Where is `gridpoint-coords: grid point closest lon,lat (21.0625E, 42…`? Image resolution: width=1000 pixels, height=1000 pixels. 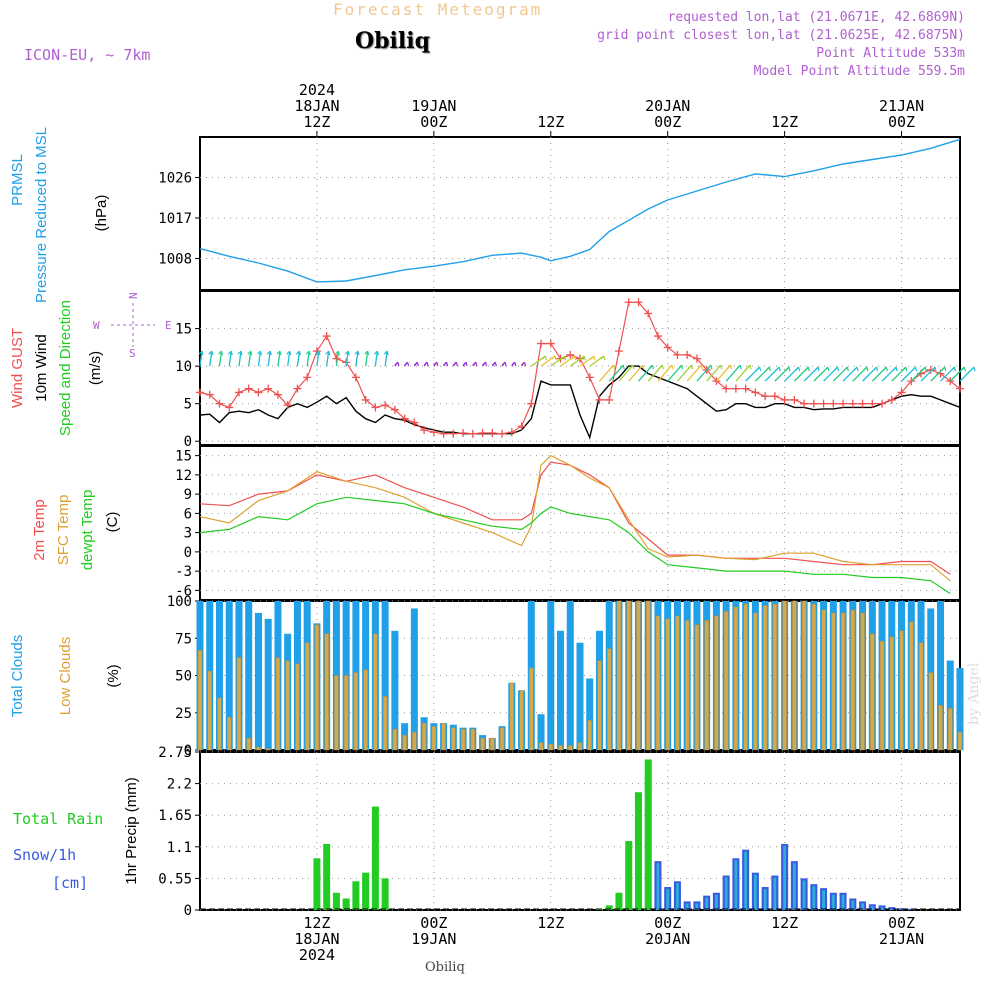
gridpoint-coords: grid point closest lon,lat (21.0625E, 42… is located at coordinates (781, 35).